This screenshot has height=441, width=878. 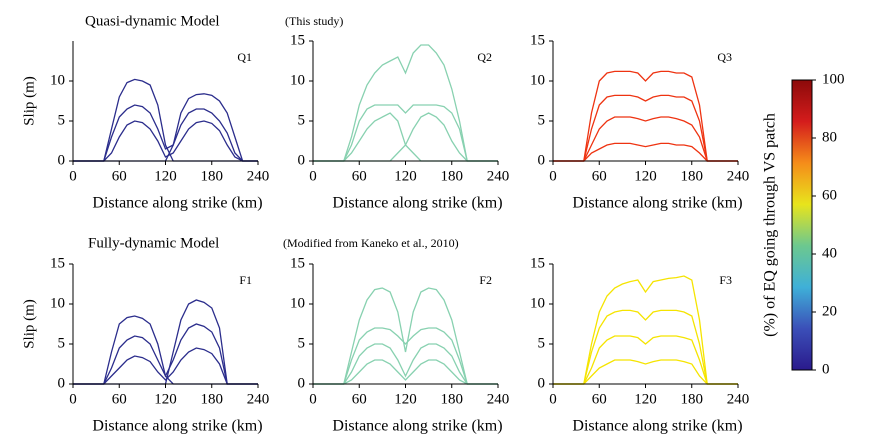 What do you see at coordinates (802, 225) in the screenshot?
I see `colorbar` at bounding box center [802, 225].